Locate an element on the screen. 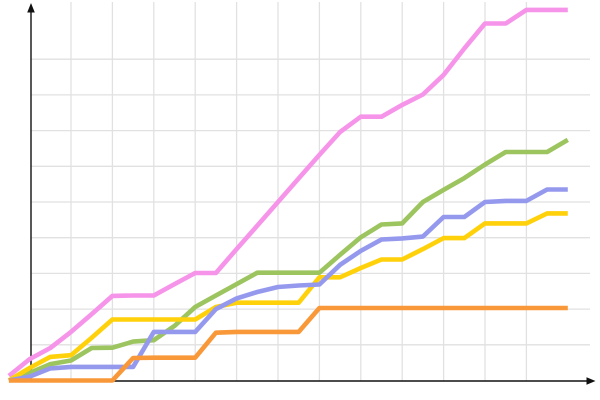  y-axis-arrow-icon is located at coordinates (31, 8).